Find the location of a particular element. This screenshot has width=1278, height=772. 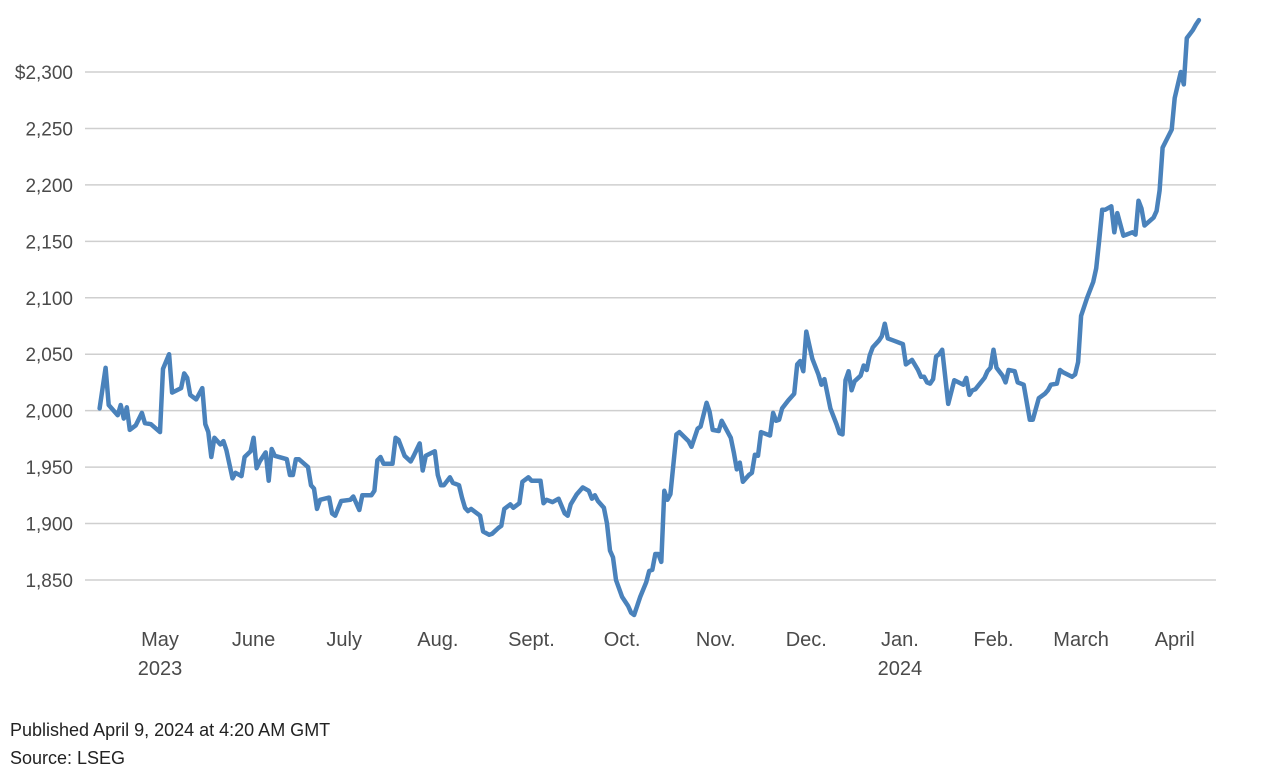

y-tick-label: 1,850 is located at coordinates (49, 581).